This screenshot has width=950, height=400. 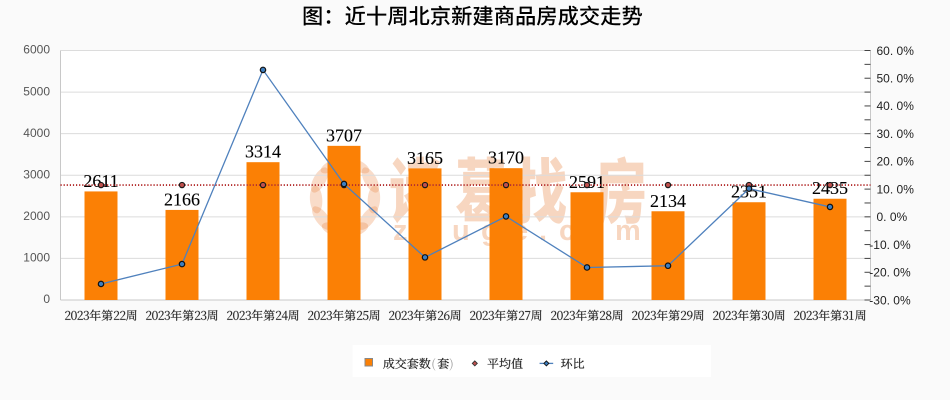 I want to click on svg-text: 30. 0%, so click(x=896, y=134).